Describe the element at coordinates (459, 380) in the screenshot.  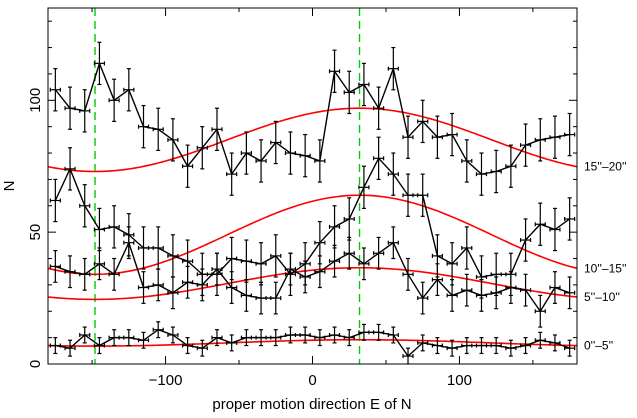
I see `x-tick-label: 100` at that location.